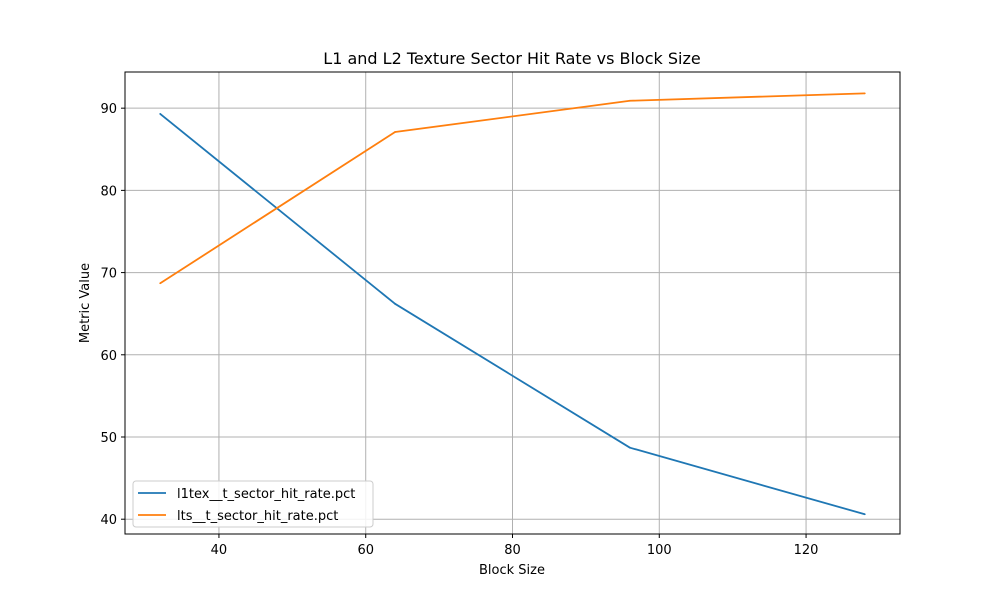 This screenshot has height=600, width=1000. Describe the element at coordinates (219, 550) in the screenshot. I see `x-tick-label: 40` at that location.